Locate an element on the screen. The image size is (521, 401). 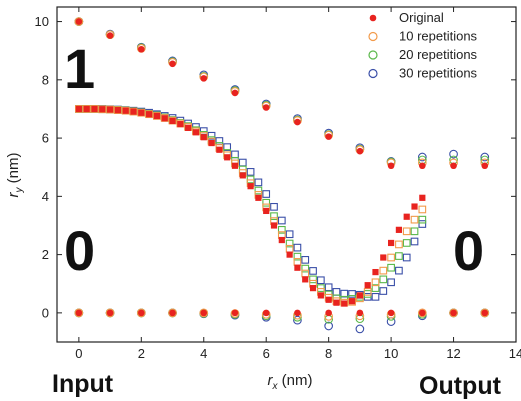
y-tick-label: 10 is located at coordinates (42, 21).